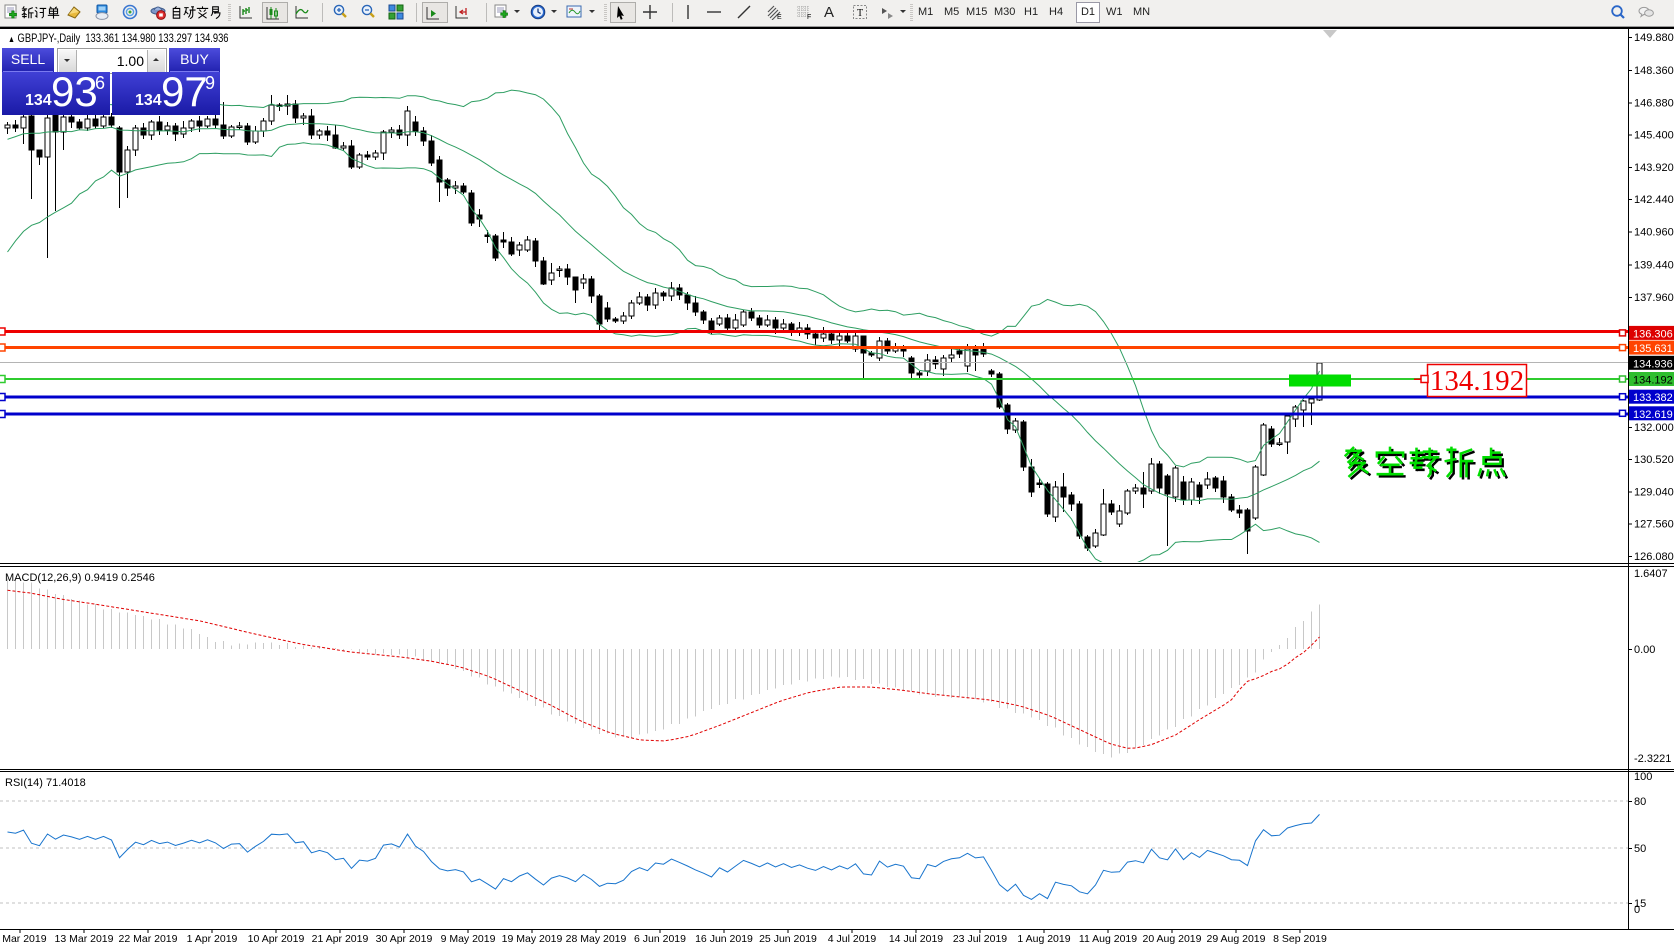  Describe the element at coordinates (596, 939) in the screenshot. I see `svg-text: 28 May 2019` at that location.